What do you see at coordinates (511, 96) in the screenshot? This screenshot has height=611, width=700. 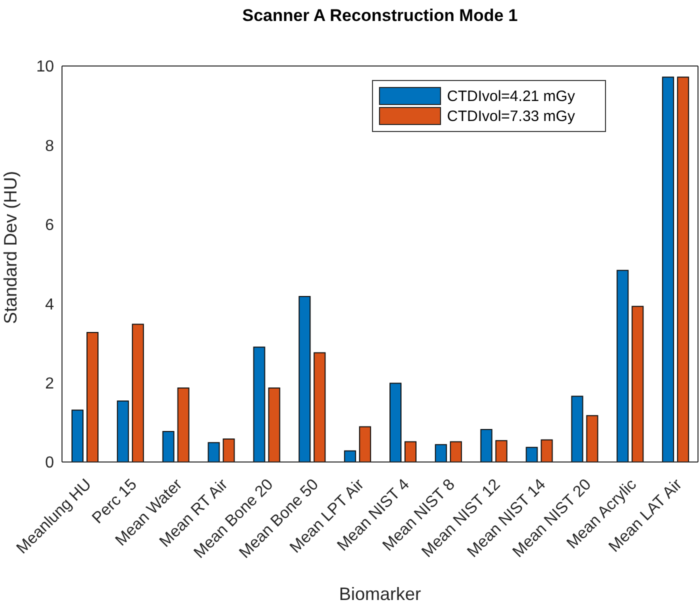 I see `legend-label: CTDIvol=4.21 mGy` at bounding box center [511, 96].